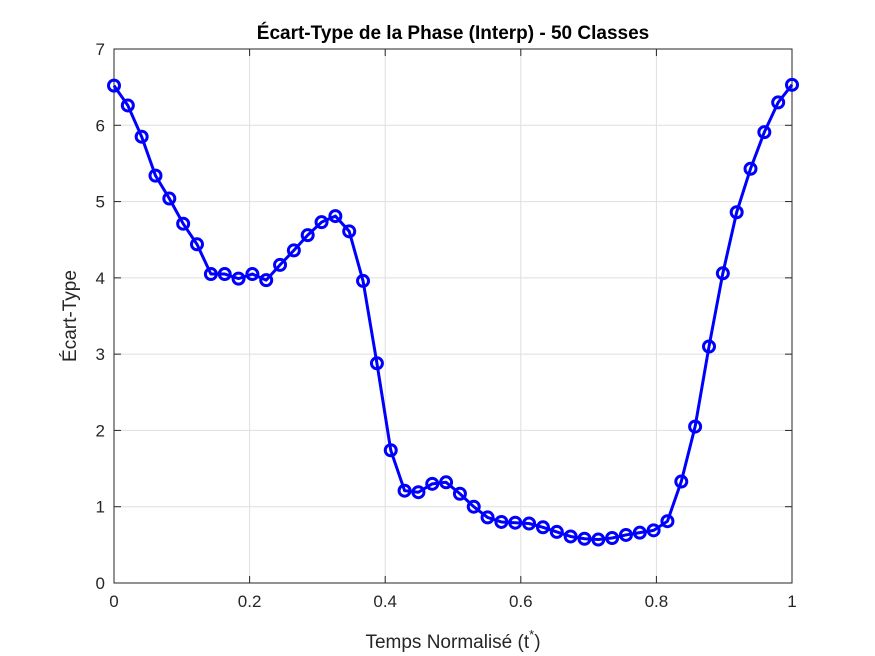  I want to click on y-tick-label: 2, so click(100, 430).